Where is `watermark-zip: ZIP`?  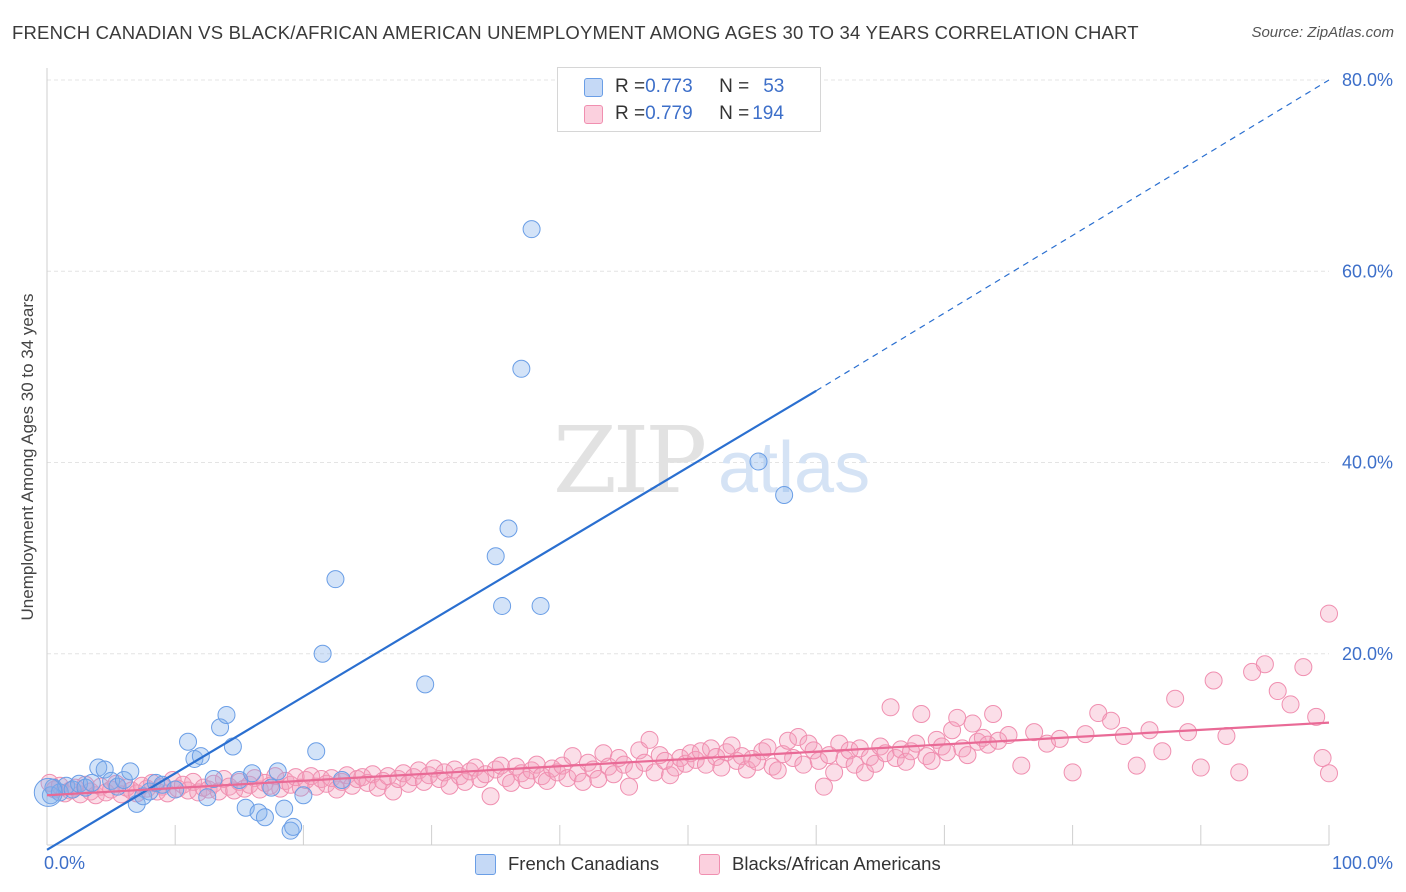
watermark-zip: ZIP is located at coordinates (628, 460).